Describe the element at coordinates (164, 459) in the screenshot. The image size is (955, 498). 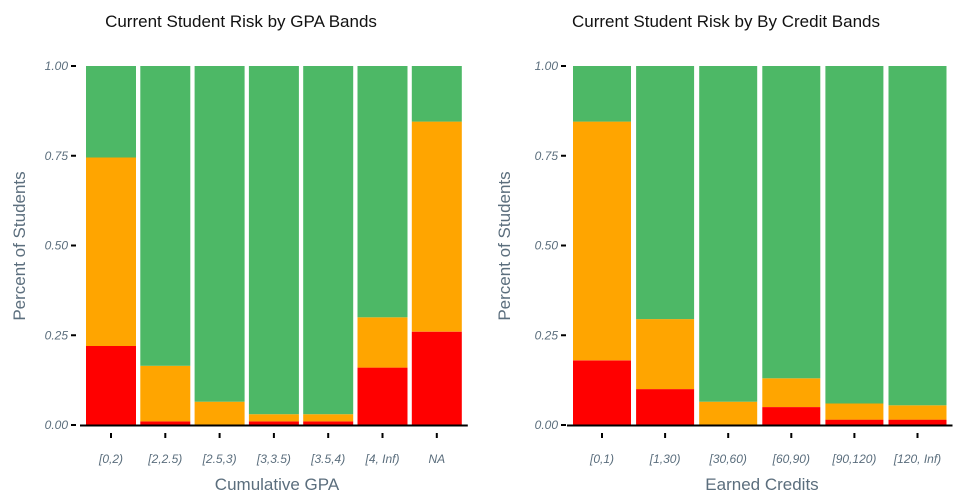
I see `x-tick-label: [2,2.5)` at that location.